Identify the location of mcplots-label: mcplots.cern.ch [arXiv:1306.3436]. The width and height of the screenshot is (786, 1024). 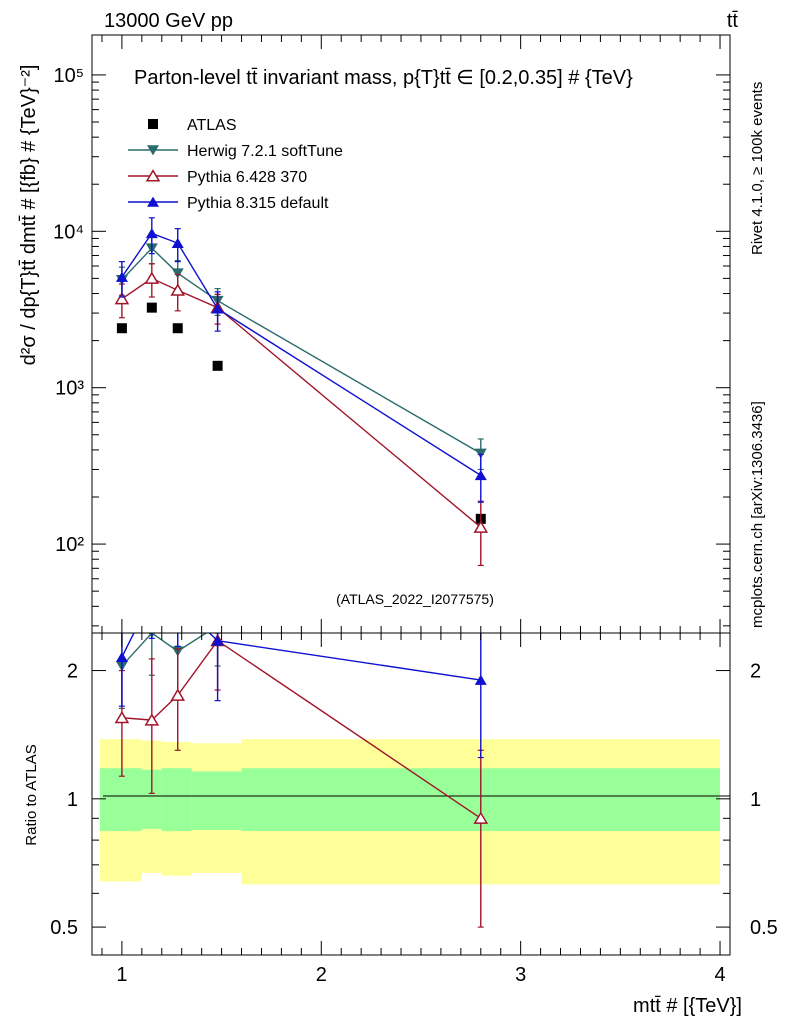
(757, 514).